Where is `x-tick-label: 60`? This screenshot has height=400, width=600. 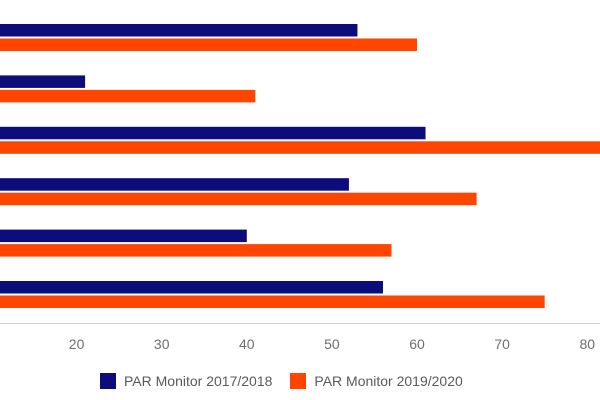
x-tick-label: 60 is located at coordinates (417, 344).